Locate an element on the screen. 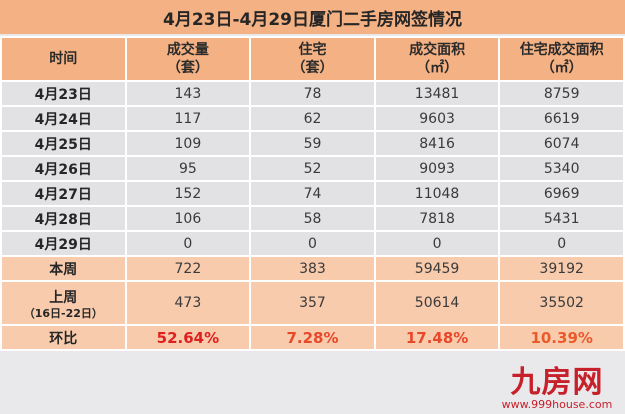 The image size is (625, 414). residential-cell: 383 is located at coordinates (312, 268).